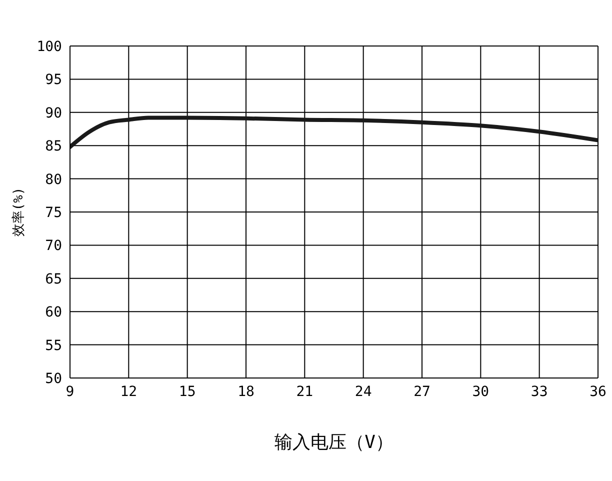  Describe the element at coordinates (53, 279) in the screenshot. I see `y-tick-label: 65` at that location.